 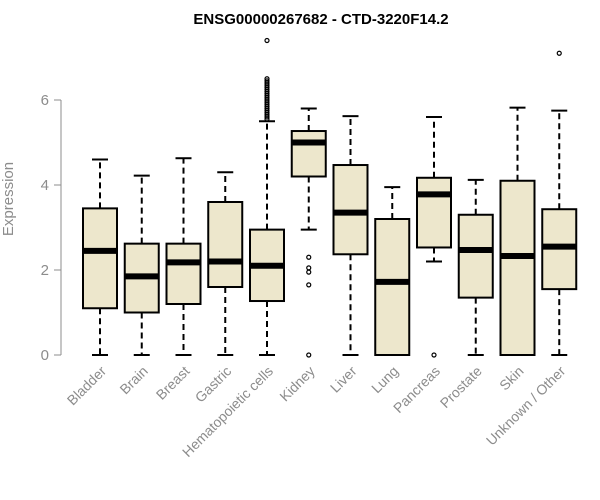 I want to click on x-tick-label-lung: Lung, so click(x=384, y=379).